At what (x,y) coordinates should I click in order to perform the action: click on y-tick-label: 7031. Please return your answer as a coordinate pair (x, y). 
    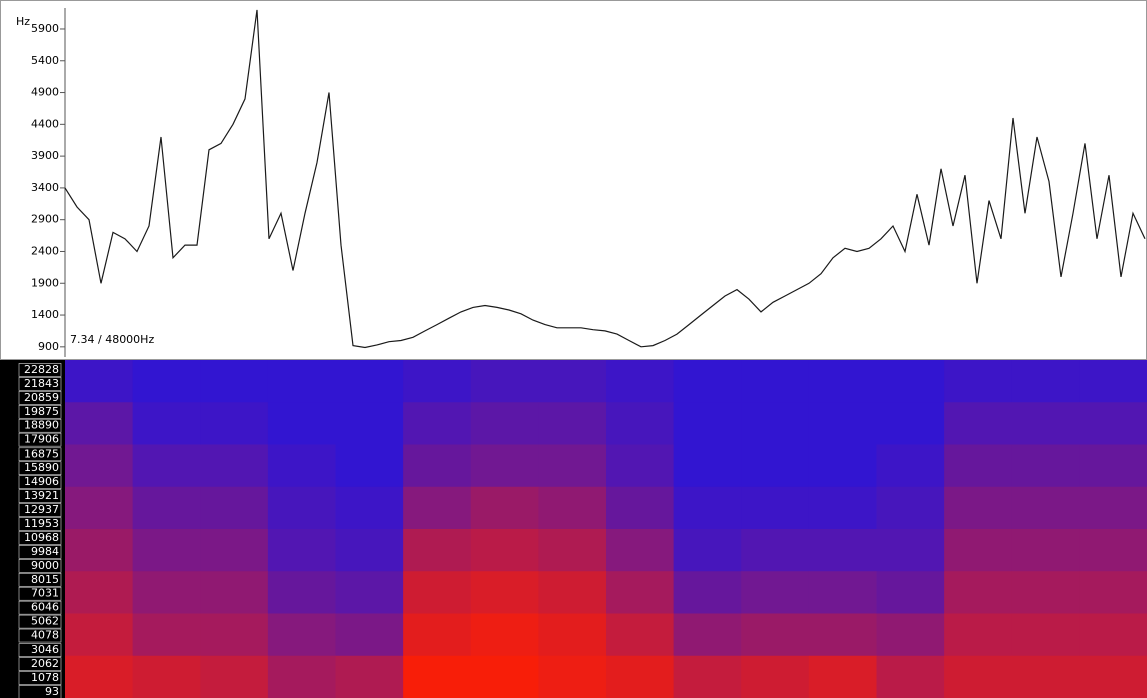
    Looking at the image, I should click on (45, 593).